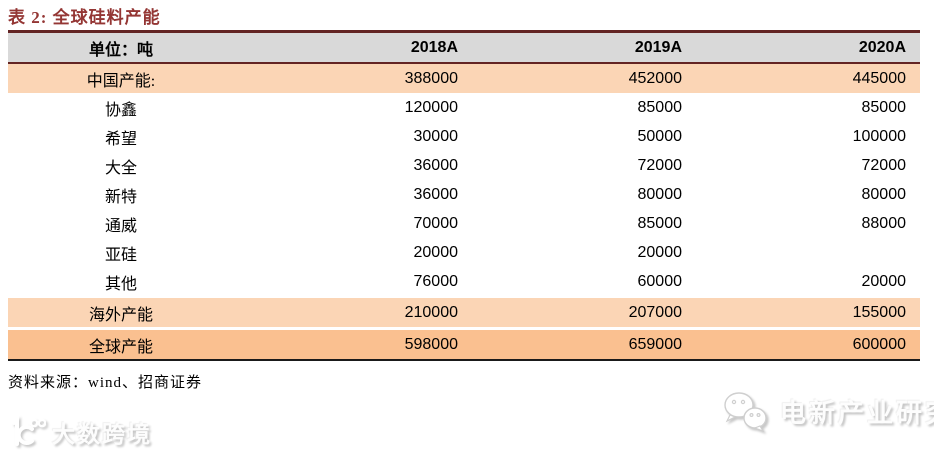 The image size is (934, 455). What do you see at coordinates (436, 281) in the screenshot?
I see `value-cell: 76000` at bounding box center [436, 281].